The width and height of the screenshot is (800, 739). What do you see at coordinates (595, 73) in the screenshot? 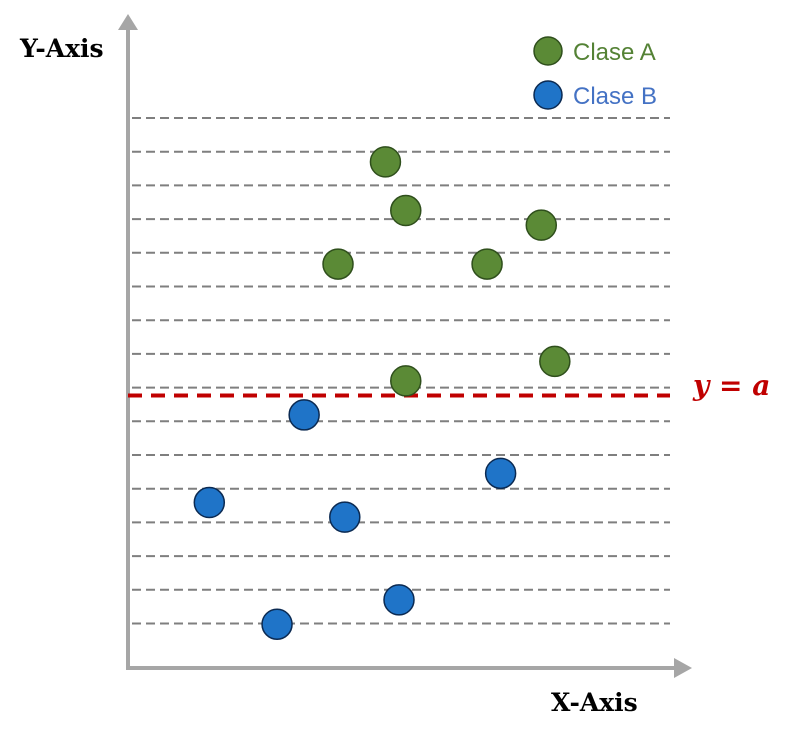
I see `legend: Clase A Clase B` at bounding box center [595, 73].